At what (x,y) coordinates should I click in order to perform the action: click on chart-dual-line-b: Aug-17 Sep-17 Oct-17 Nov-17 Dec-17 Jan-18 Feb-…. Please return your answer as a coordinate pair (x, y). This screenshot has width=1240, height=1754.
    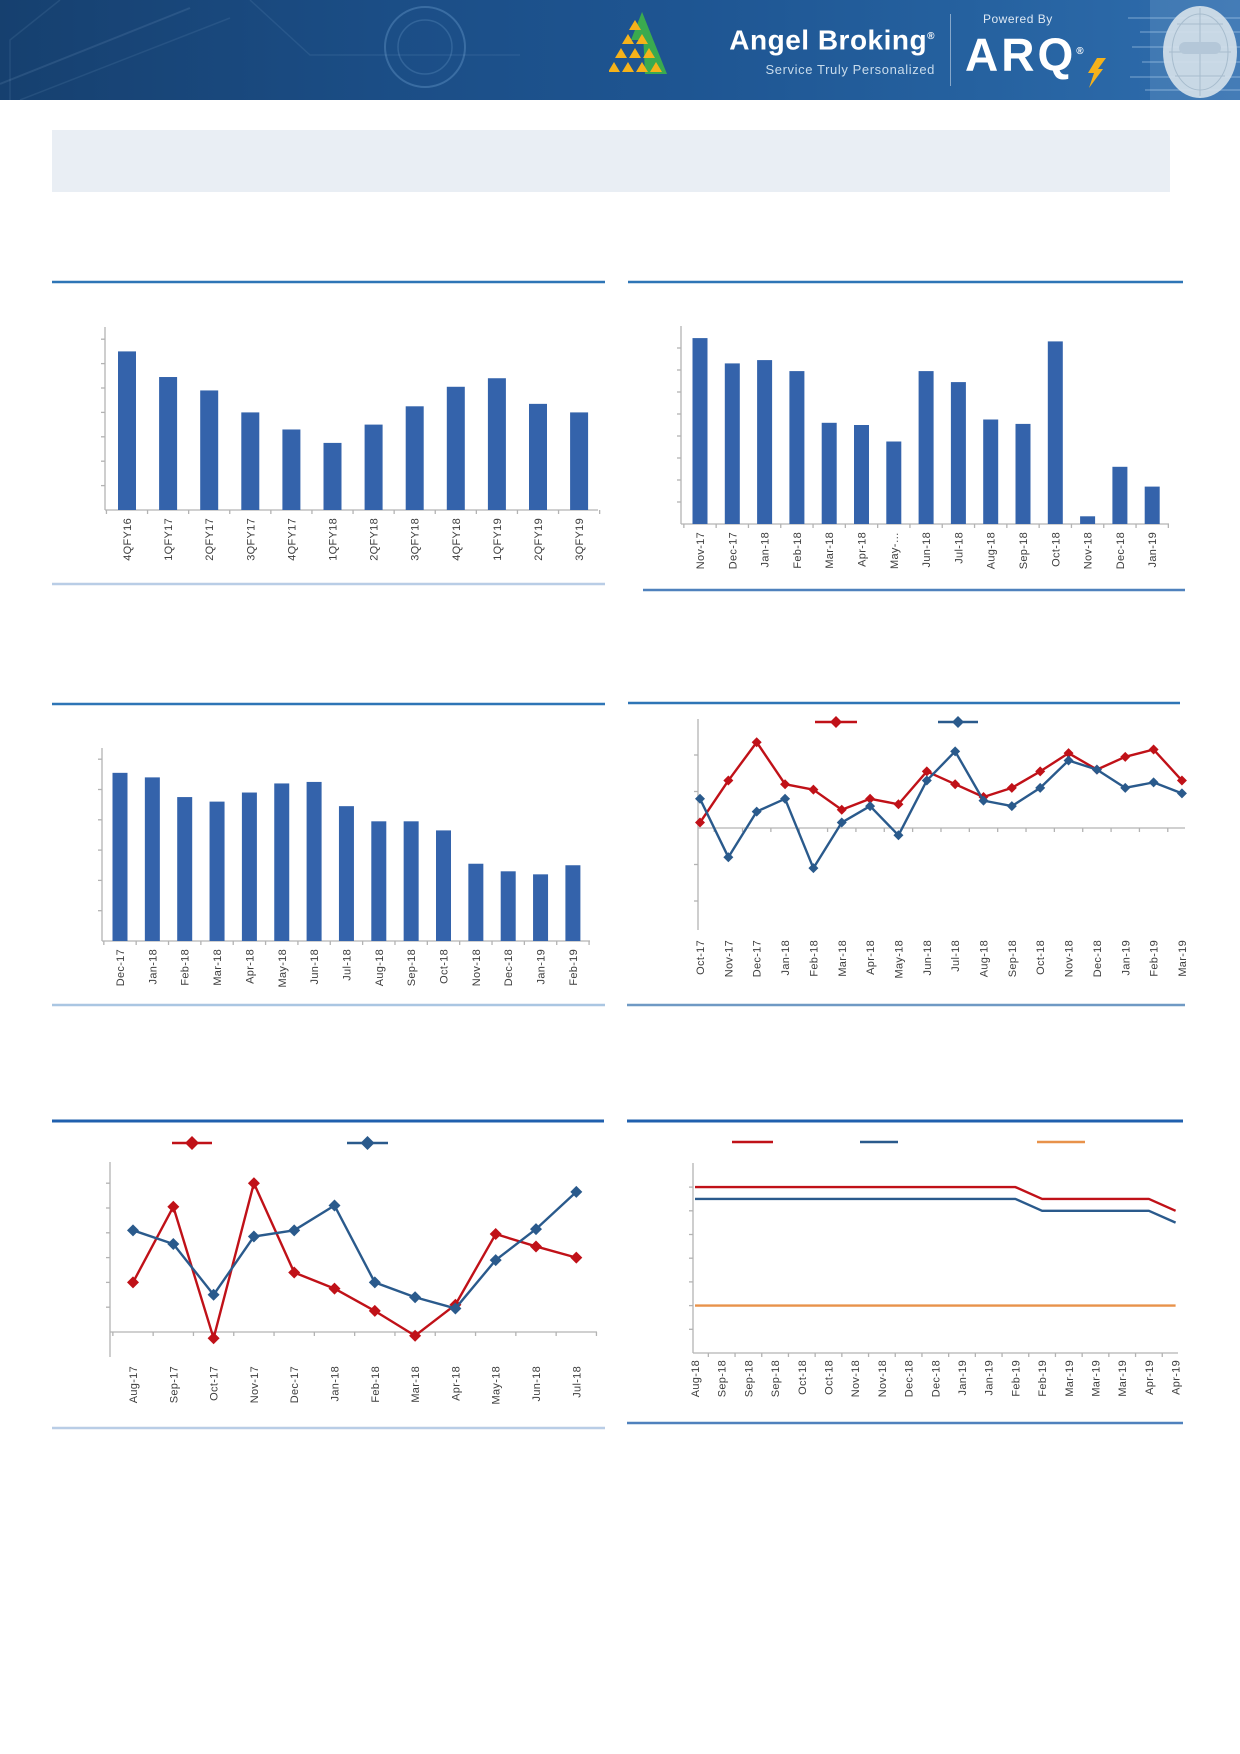
    Looking at the image, I should click on (328, 1274).